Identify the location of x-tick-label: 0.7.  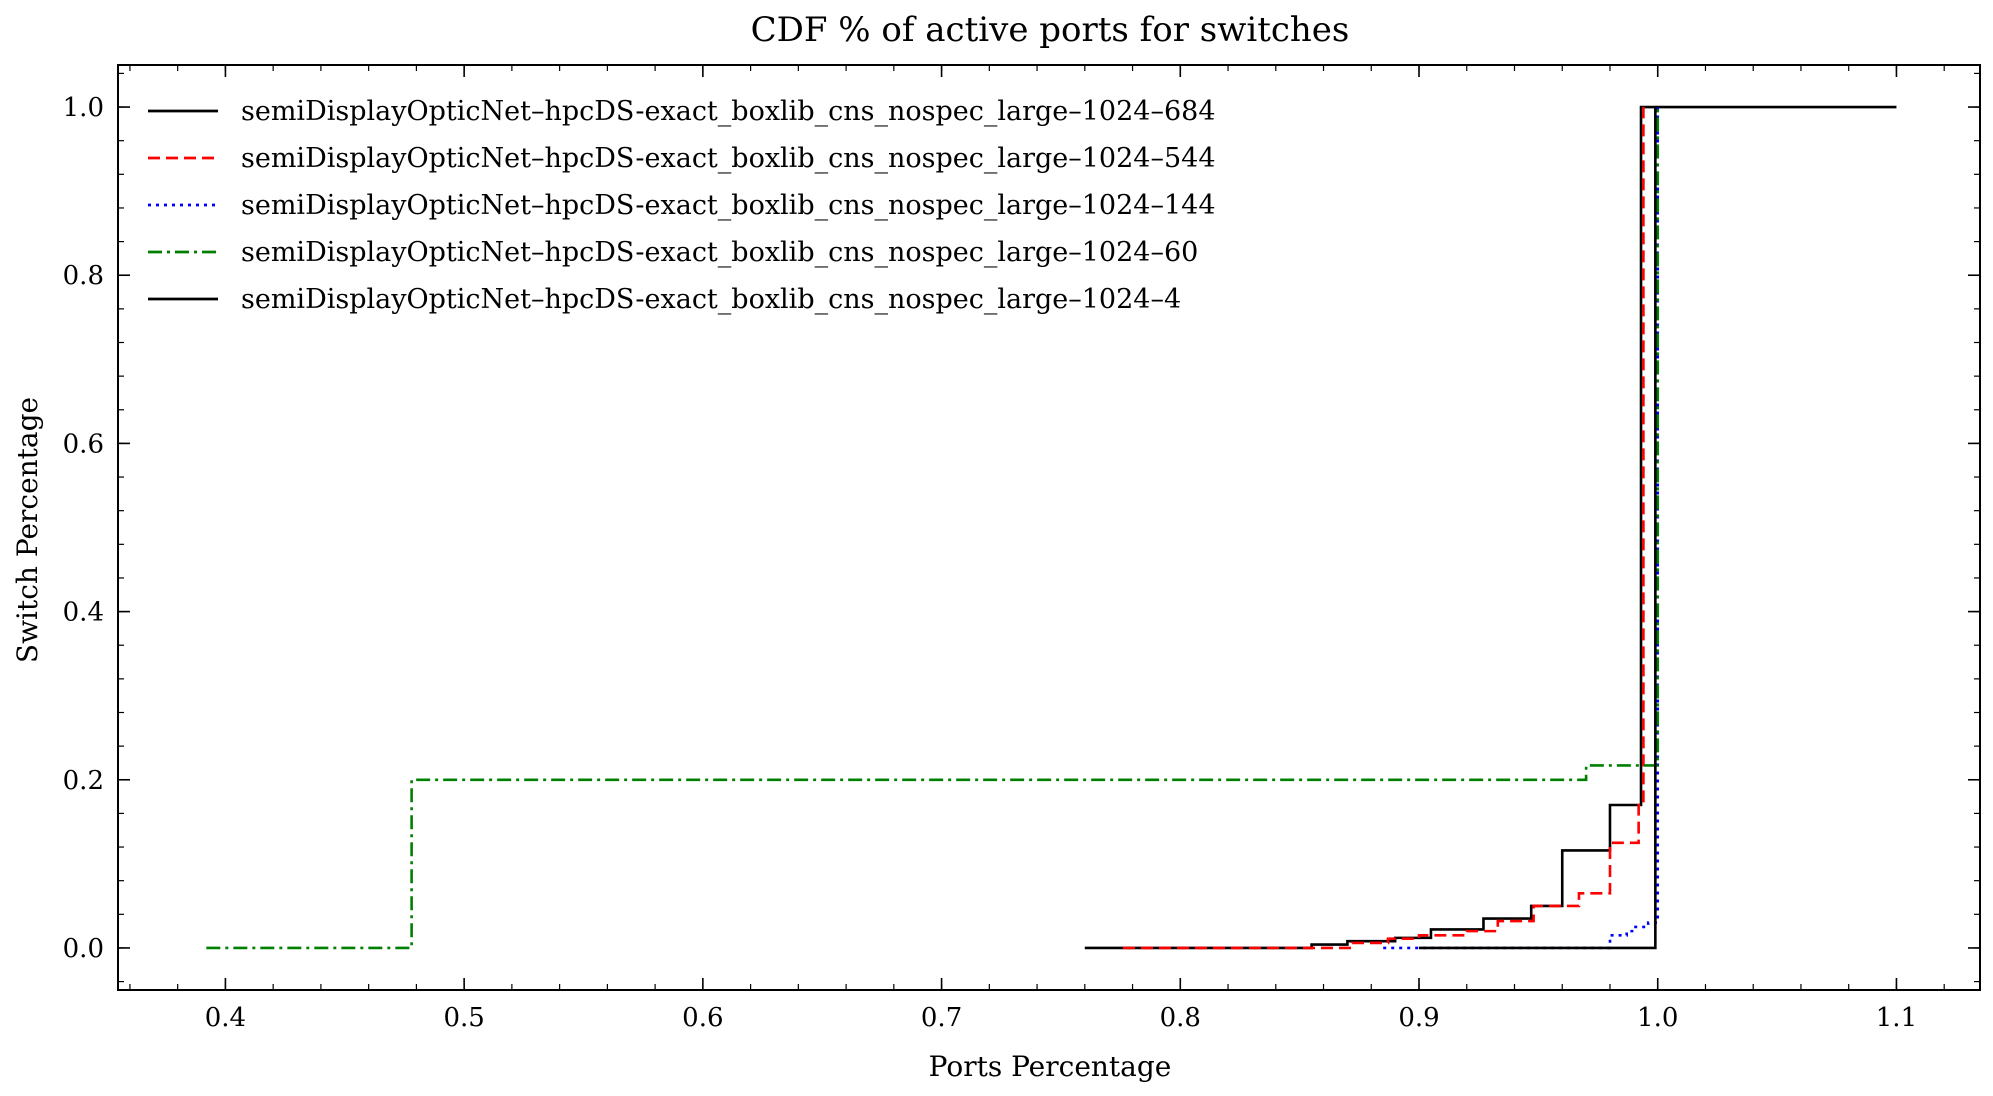
(941, 1018).